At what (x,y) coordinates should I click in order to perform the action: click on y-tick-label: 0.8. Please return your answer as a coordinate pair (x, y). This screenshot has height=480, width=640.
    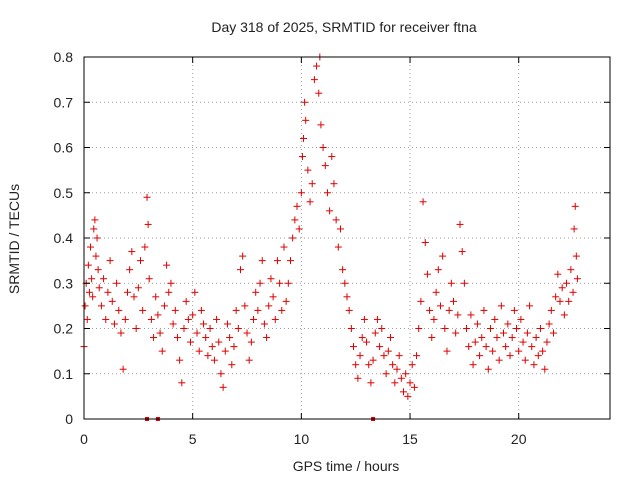
    Looking at the image, I should click on (64, 57).